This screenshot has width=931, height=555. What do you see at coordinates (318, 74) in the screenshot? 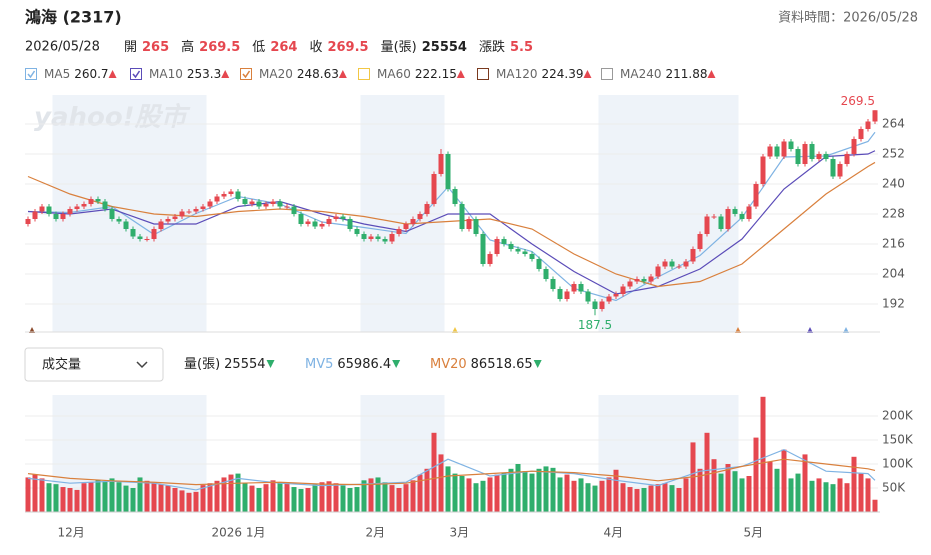
I see `ma-value: 248.63` at bounding box center [318, 74].